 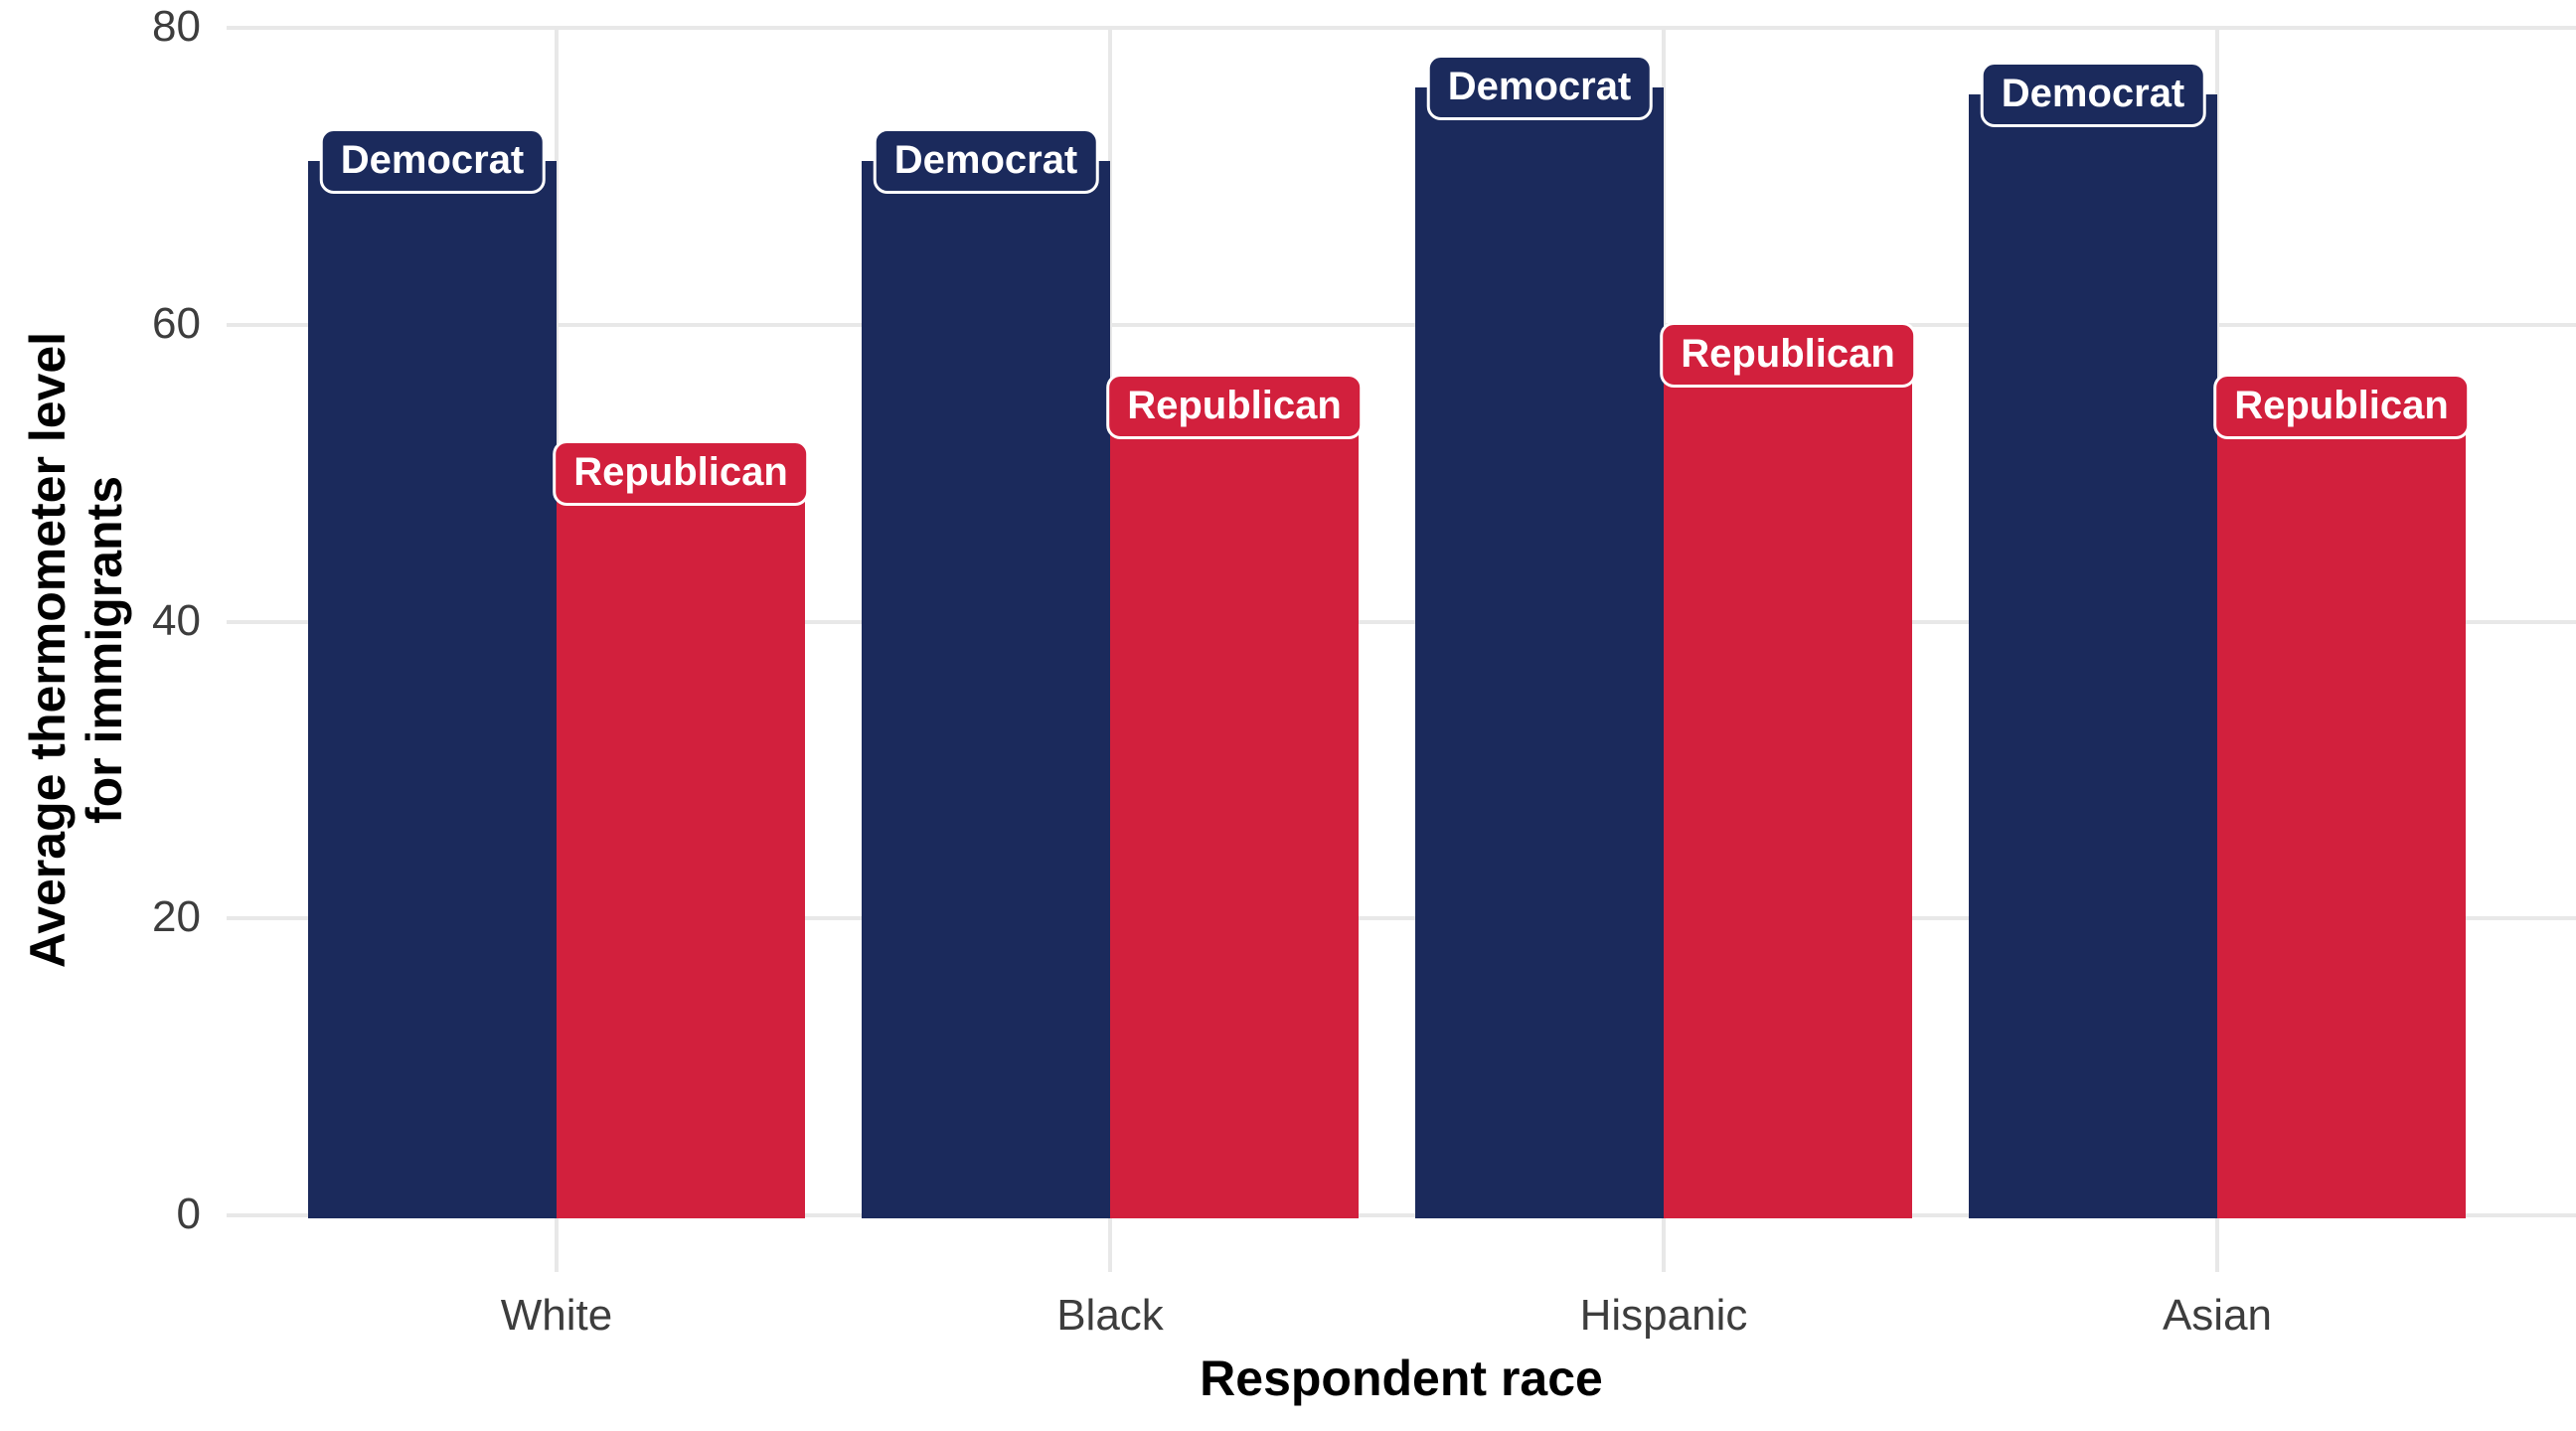 I want to click on x-tick-label: White, so click(x=556, y=1315).